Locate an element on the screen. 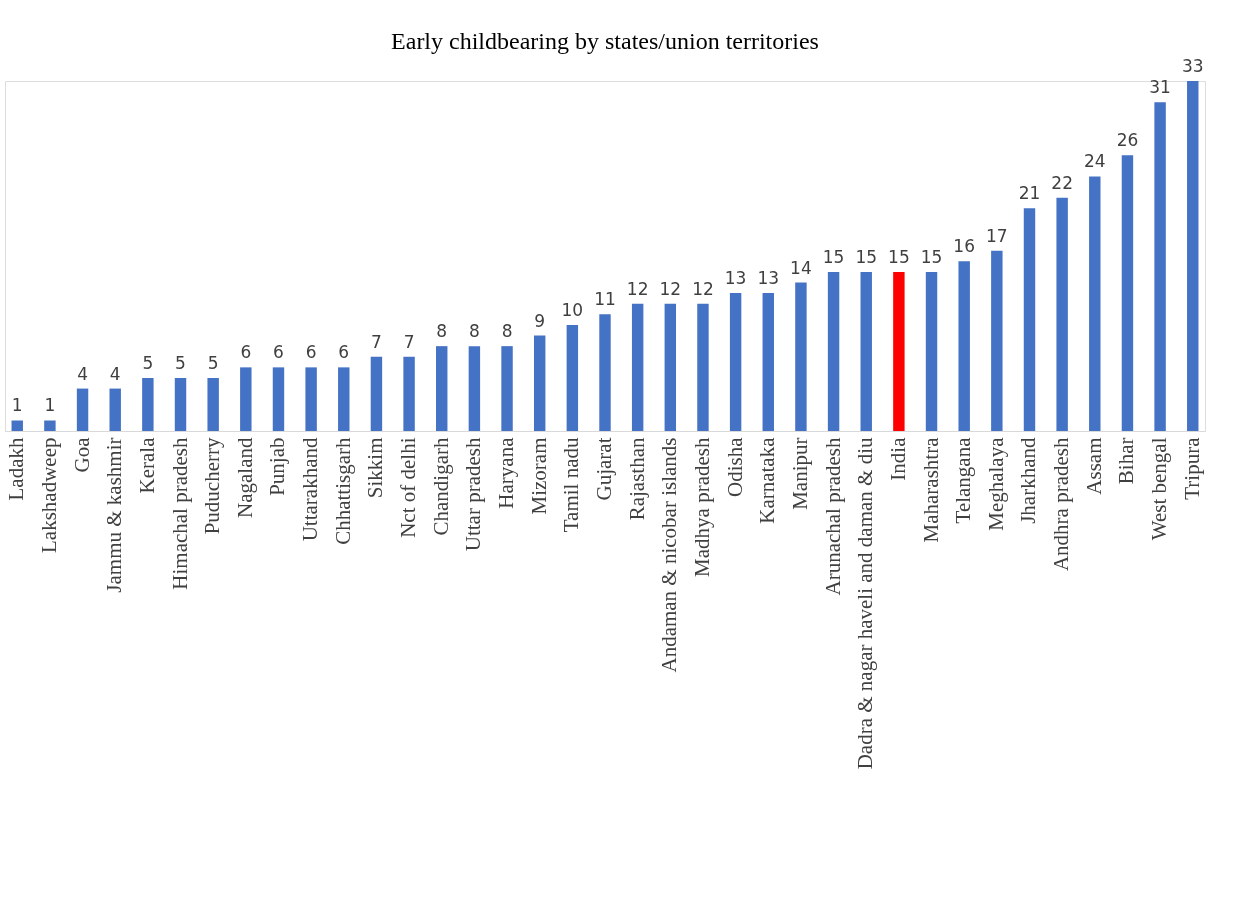  data-label: 22 is located at coordinates (1062, 182).